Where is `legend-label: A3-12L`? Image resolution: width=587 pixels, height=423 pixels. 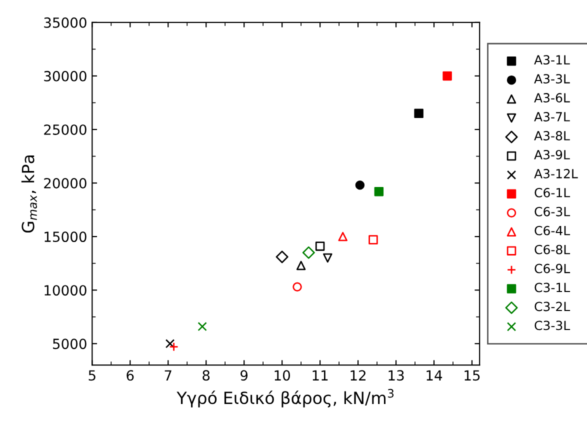
legend-label: A3-12L is located at coordinates (556, 173).